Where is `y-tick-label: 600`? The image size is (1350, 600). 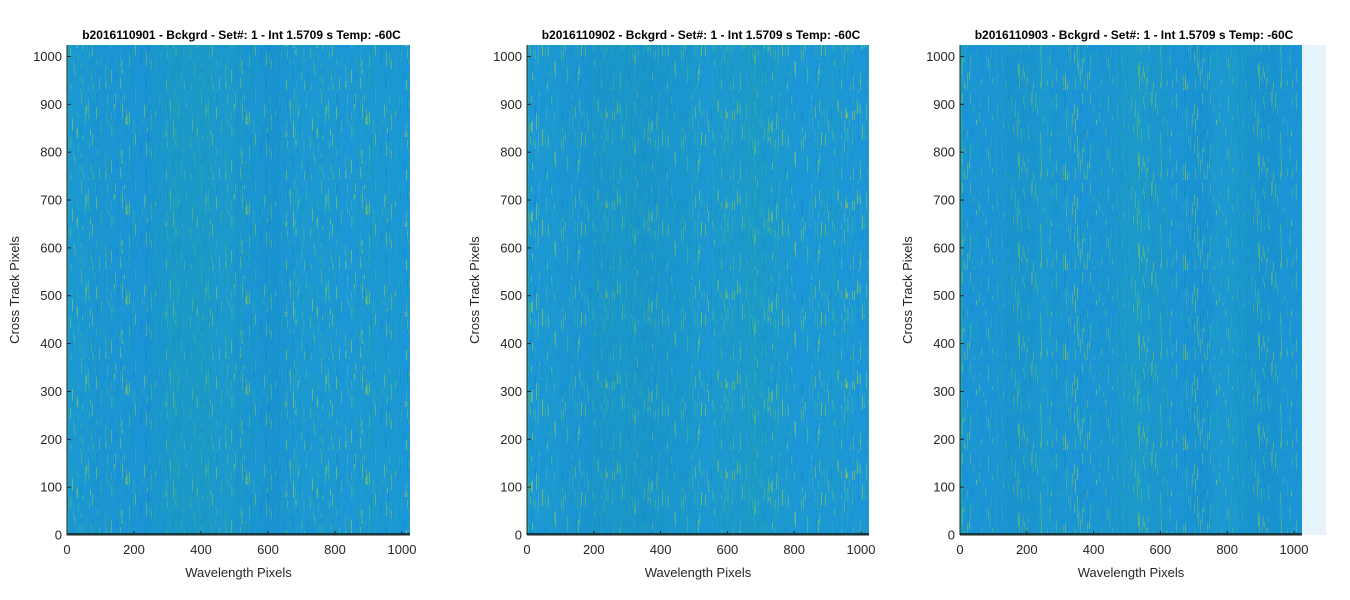
y-tick-label: 600 is located at coordinates (511, 247).